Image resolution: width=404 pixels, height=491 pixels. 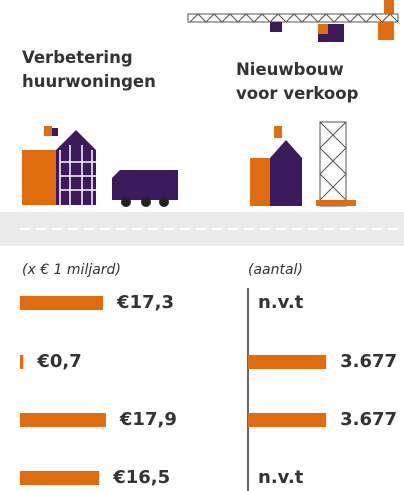 What do you see at coordinates (145, 302) in the screenshot?
I see `value-label: €17,3` at bounding box center [145, 302].